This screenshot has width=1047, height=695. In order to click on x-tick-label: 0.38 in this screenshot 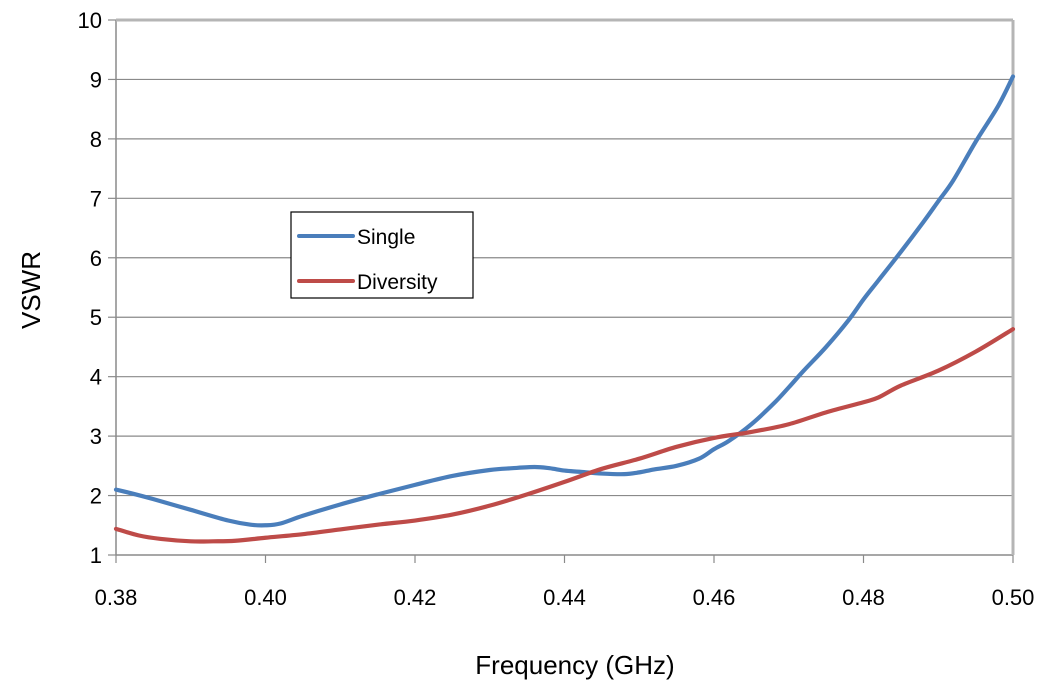, I will do `click(116, 597)`.